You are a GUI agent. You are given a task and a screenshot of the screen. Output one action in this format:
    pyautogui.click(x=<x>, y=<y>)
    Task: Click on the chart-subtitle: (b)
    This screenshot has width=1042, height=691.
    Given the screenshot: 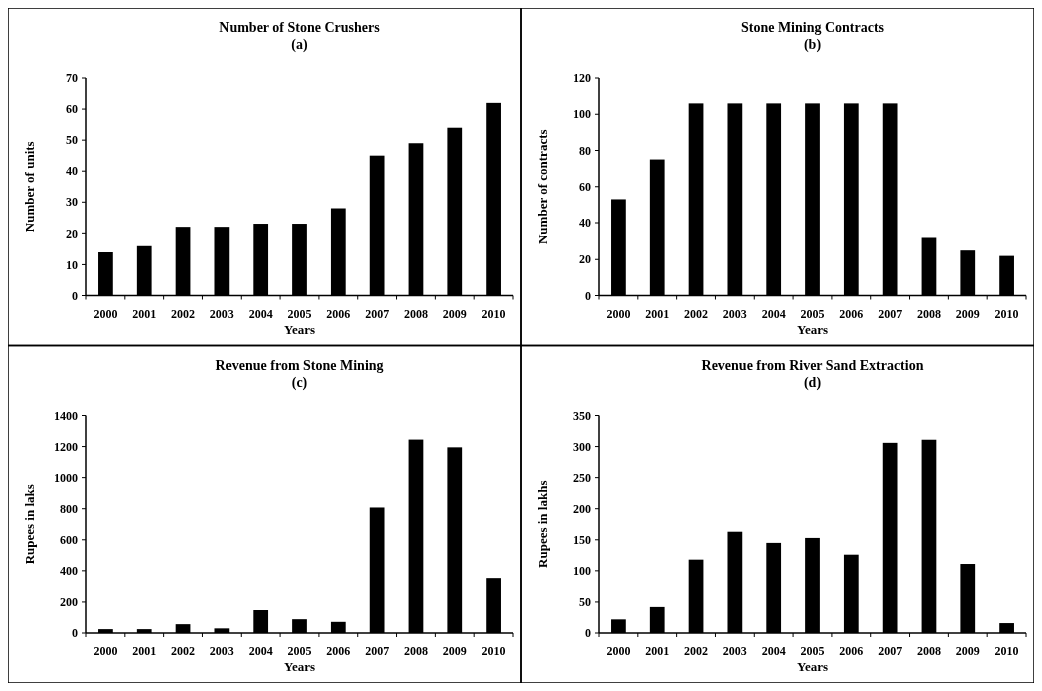 What is the action you would take?
    pyautogui.click(x=812, y=45)
    